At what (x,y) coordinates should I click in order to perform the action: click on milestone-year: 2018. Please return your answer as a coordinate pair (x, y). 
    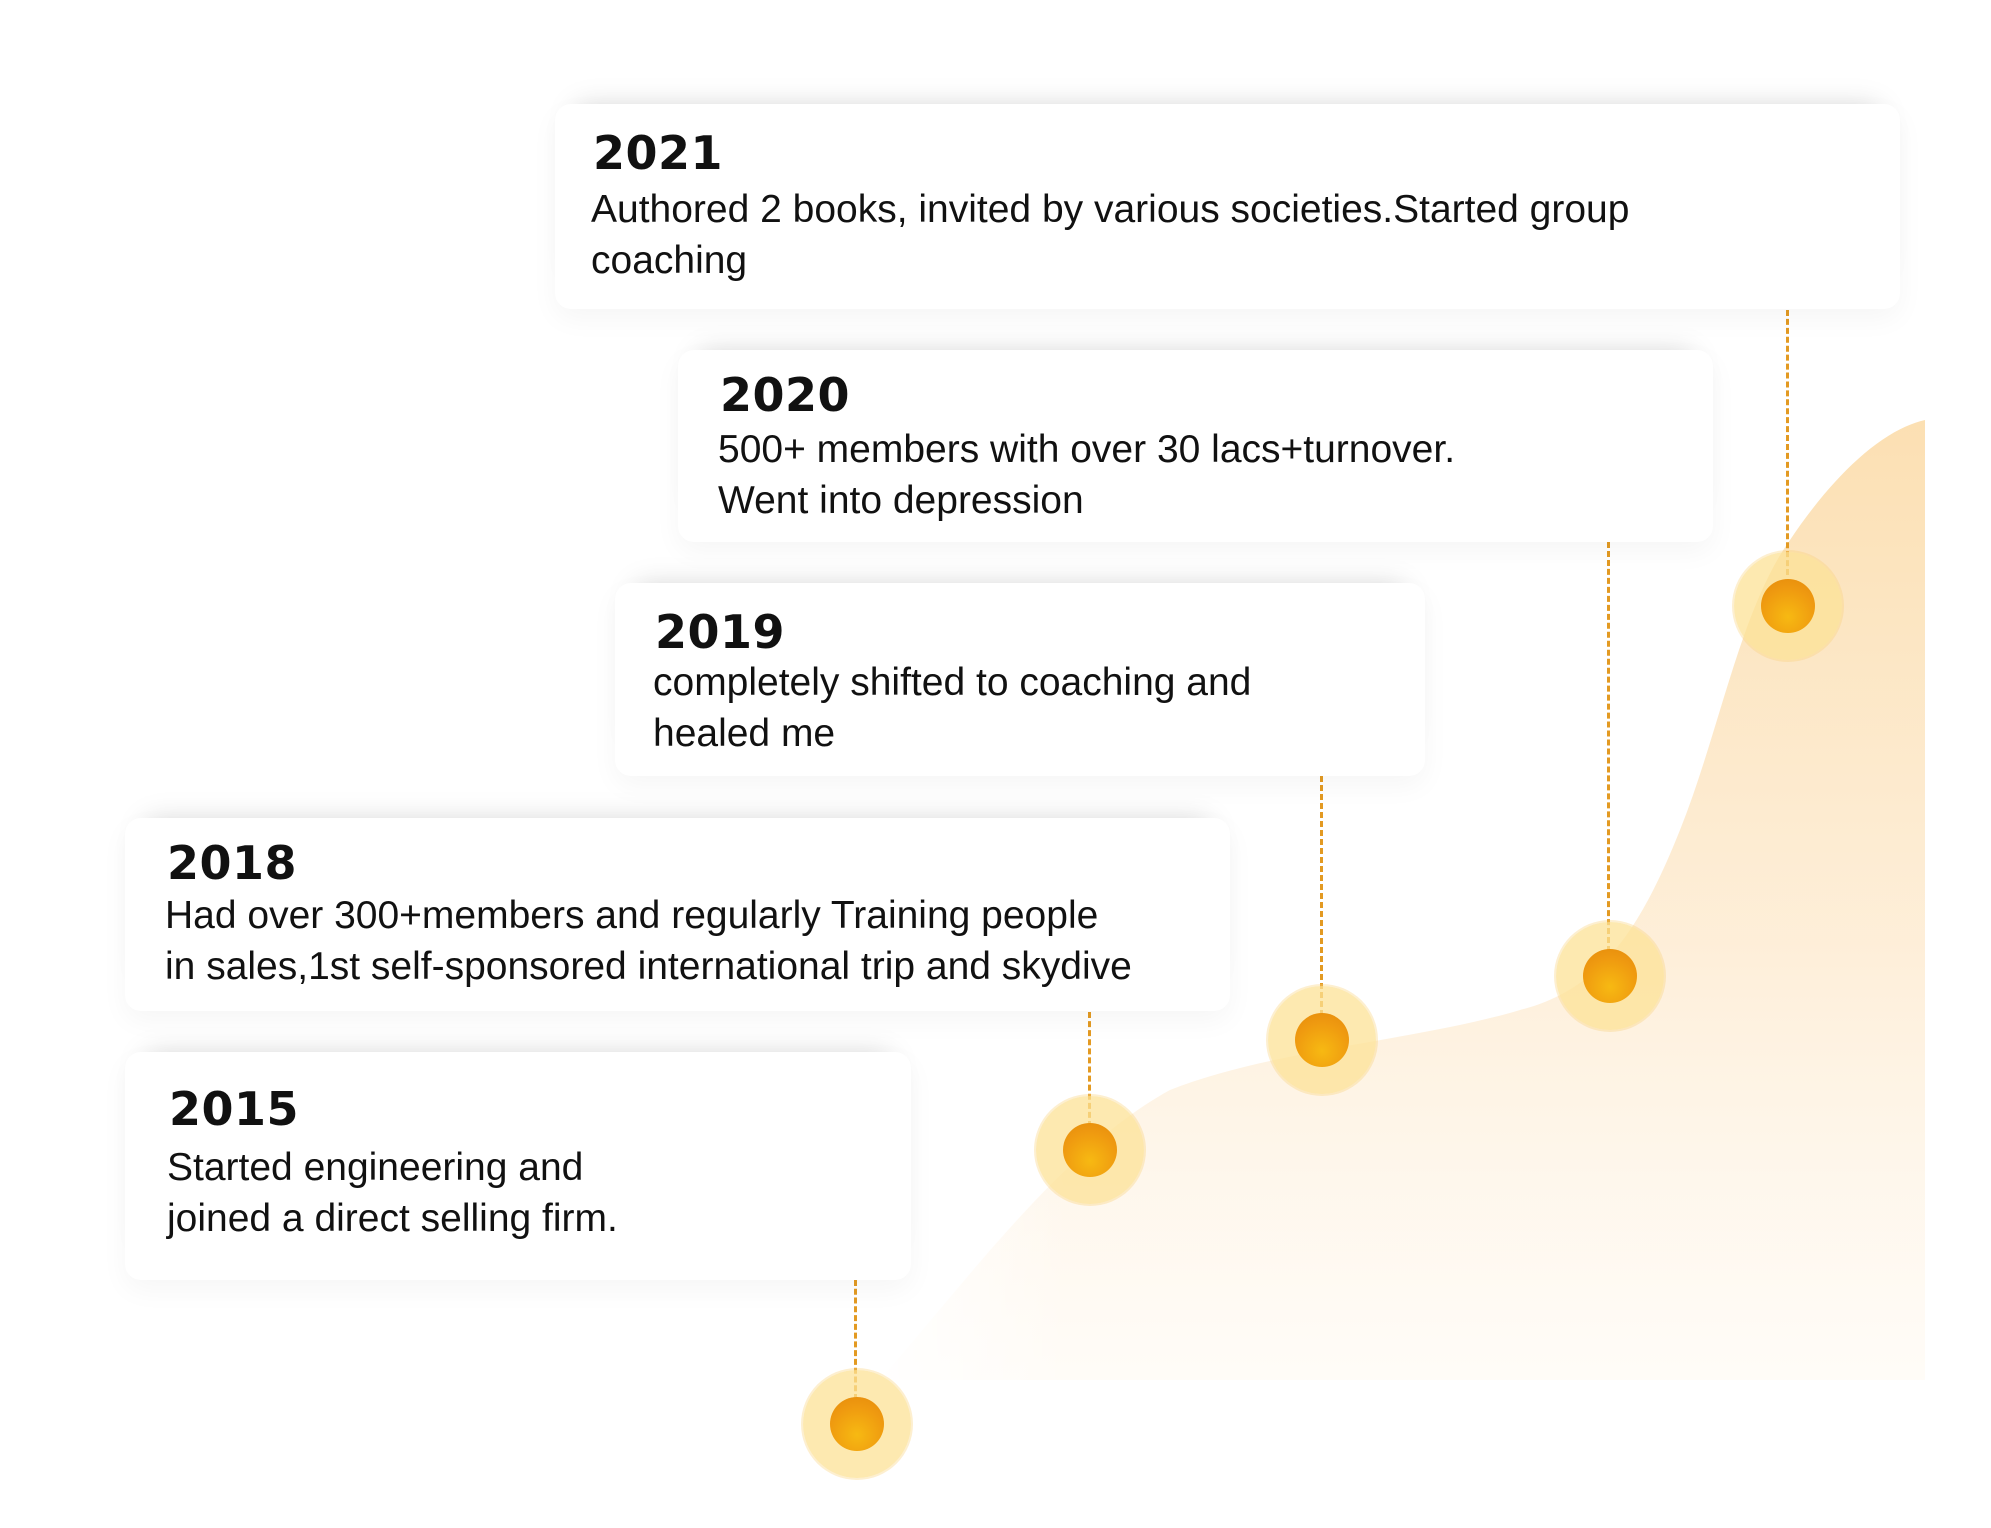
    Looking at the image, I should click on (232, 863).